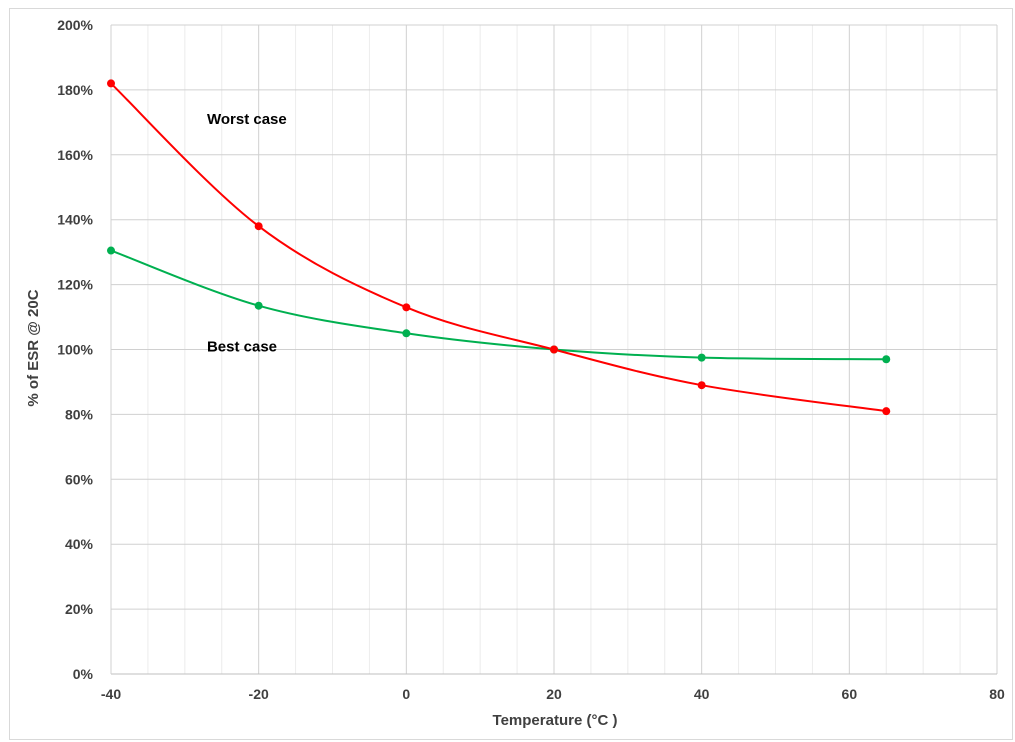  I want to click on x-tick-label: 60, so click(850, 694).